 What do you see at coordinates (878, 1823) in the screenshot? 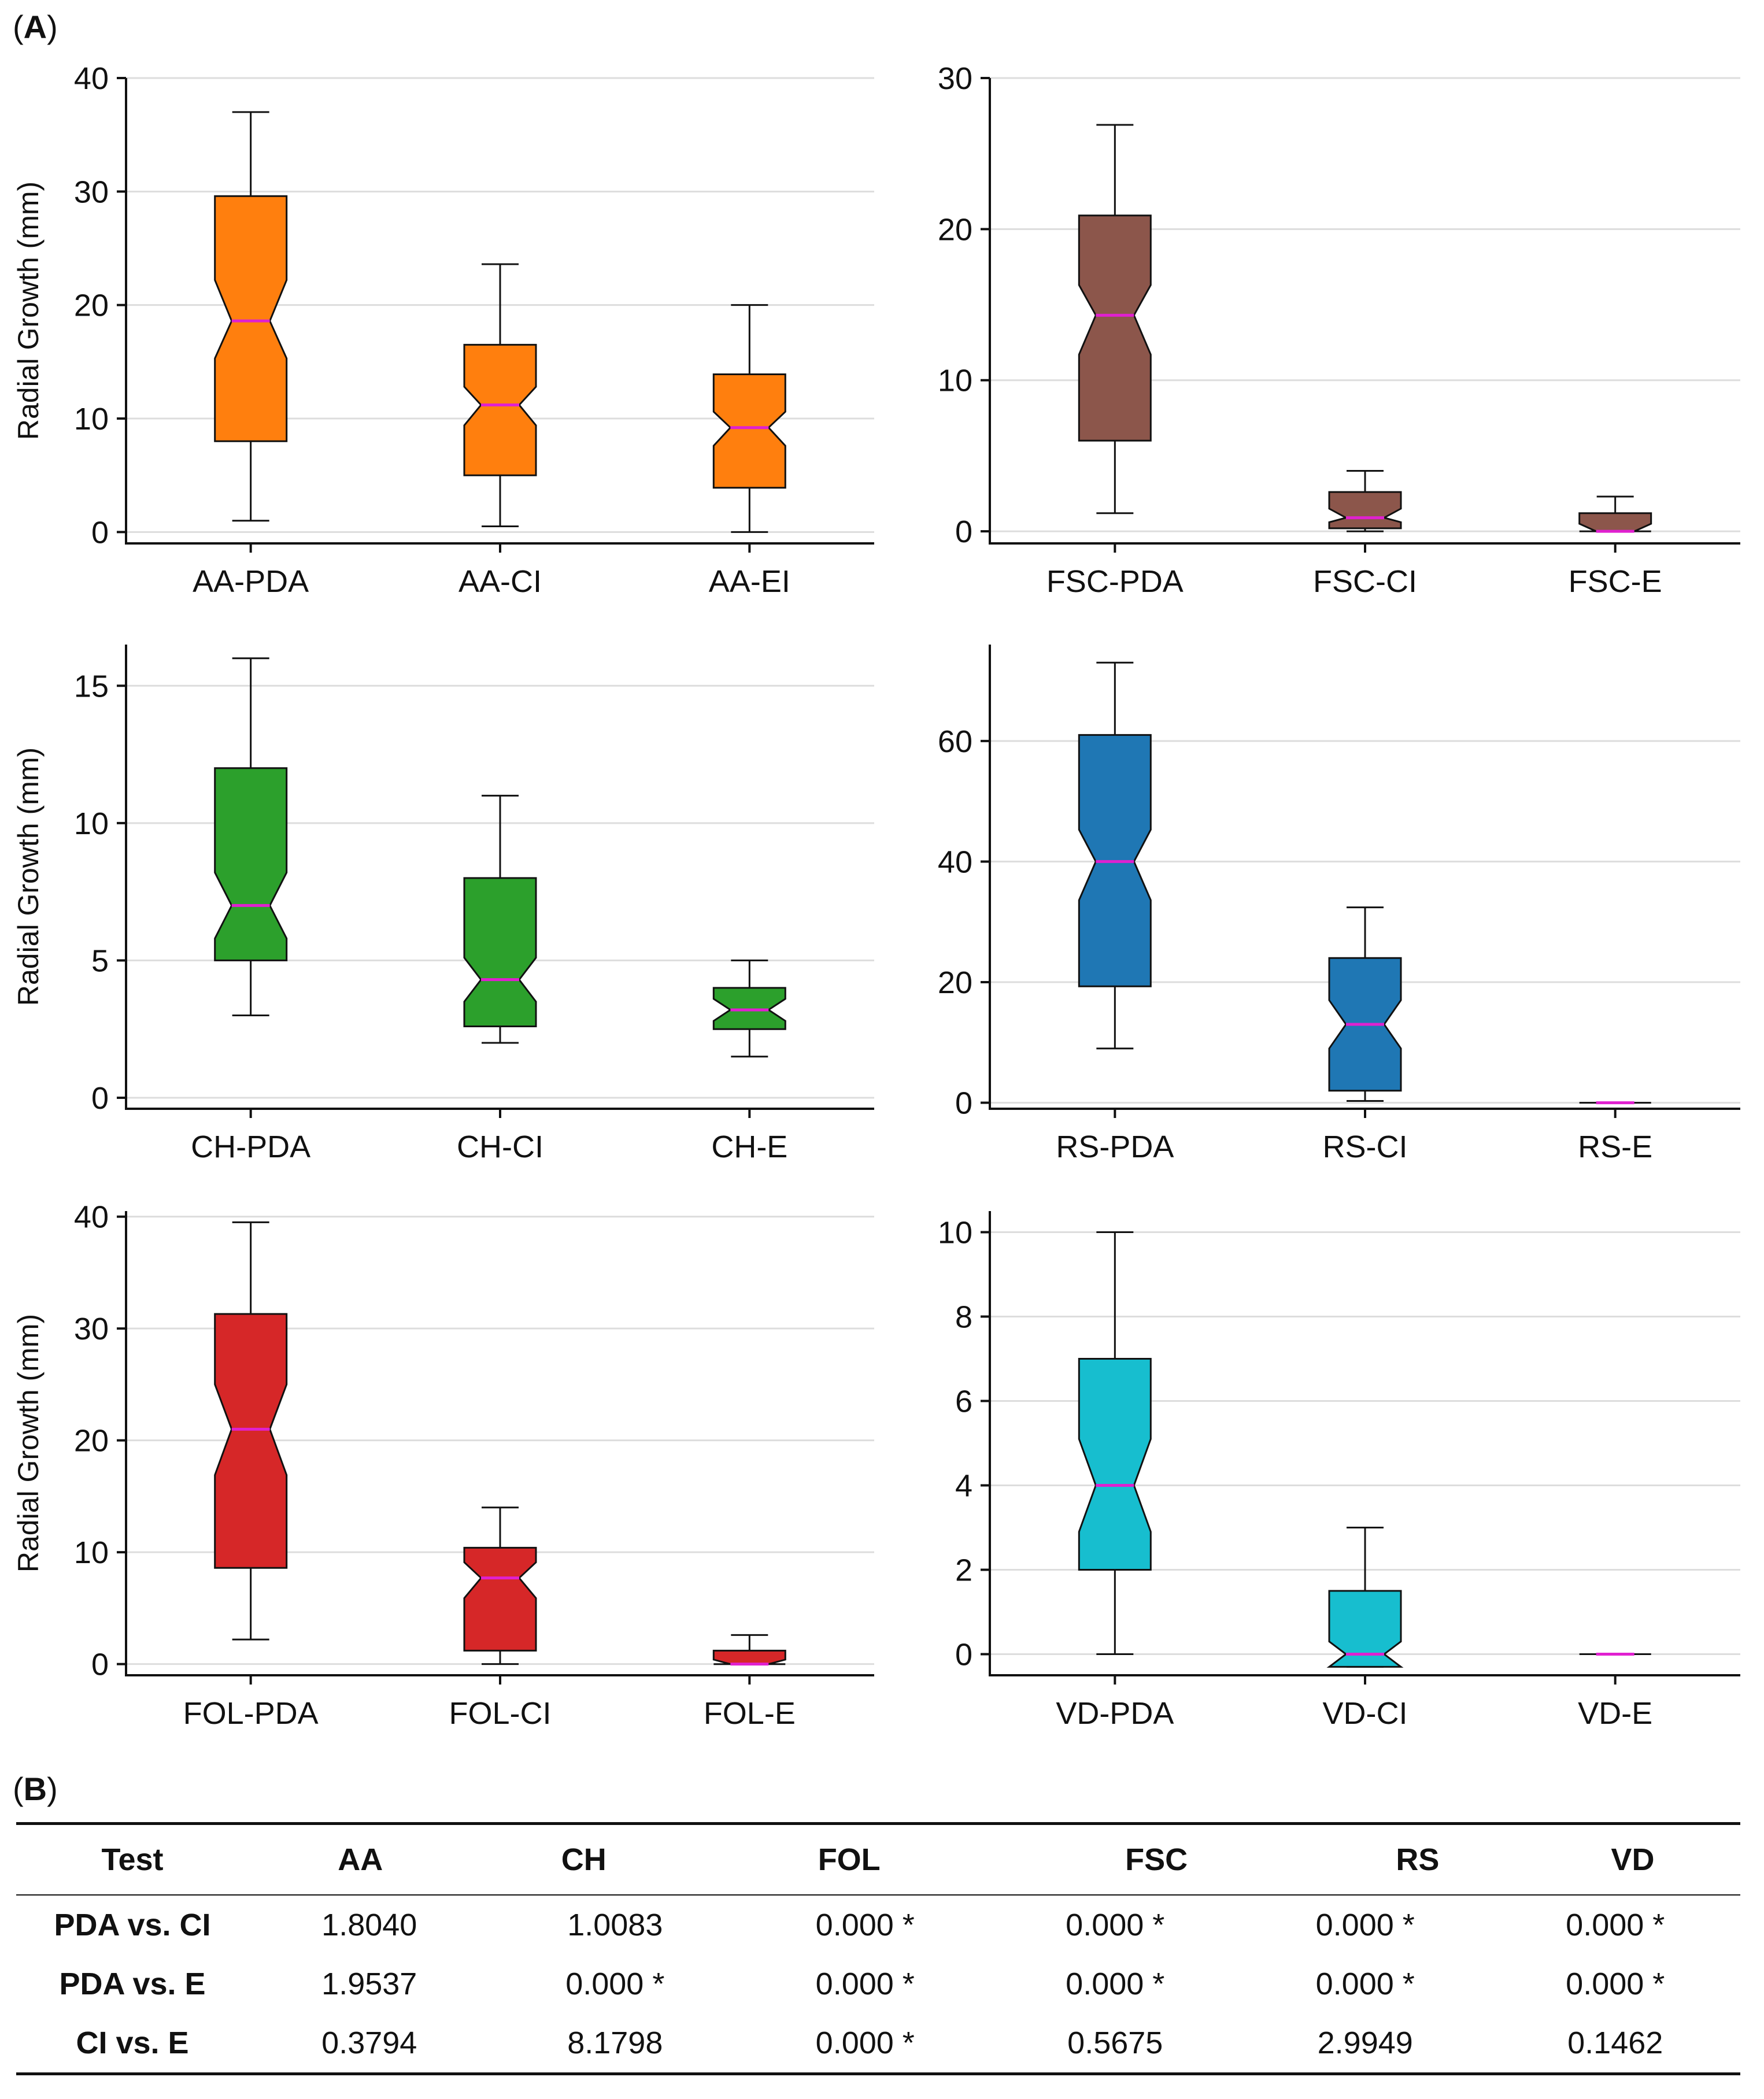
I see `table-top-rule` at bounding box center [878, 1823].